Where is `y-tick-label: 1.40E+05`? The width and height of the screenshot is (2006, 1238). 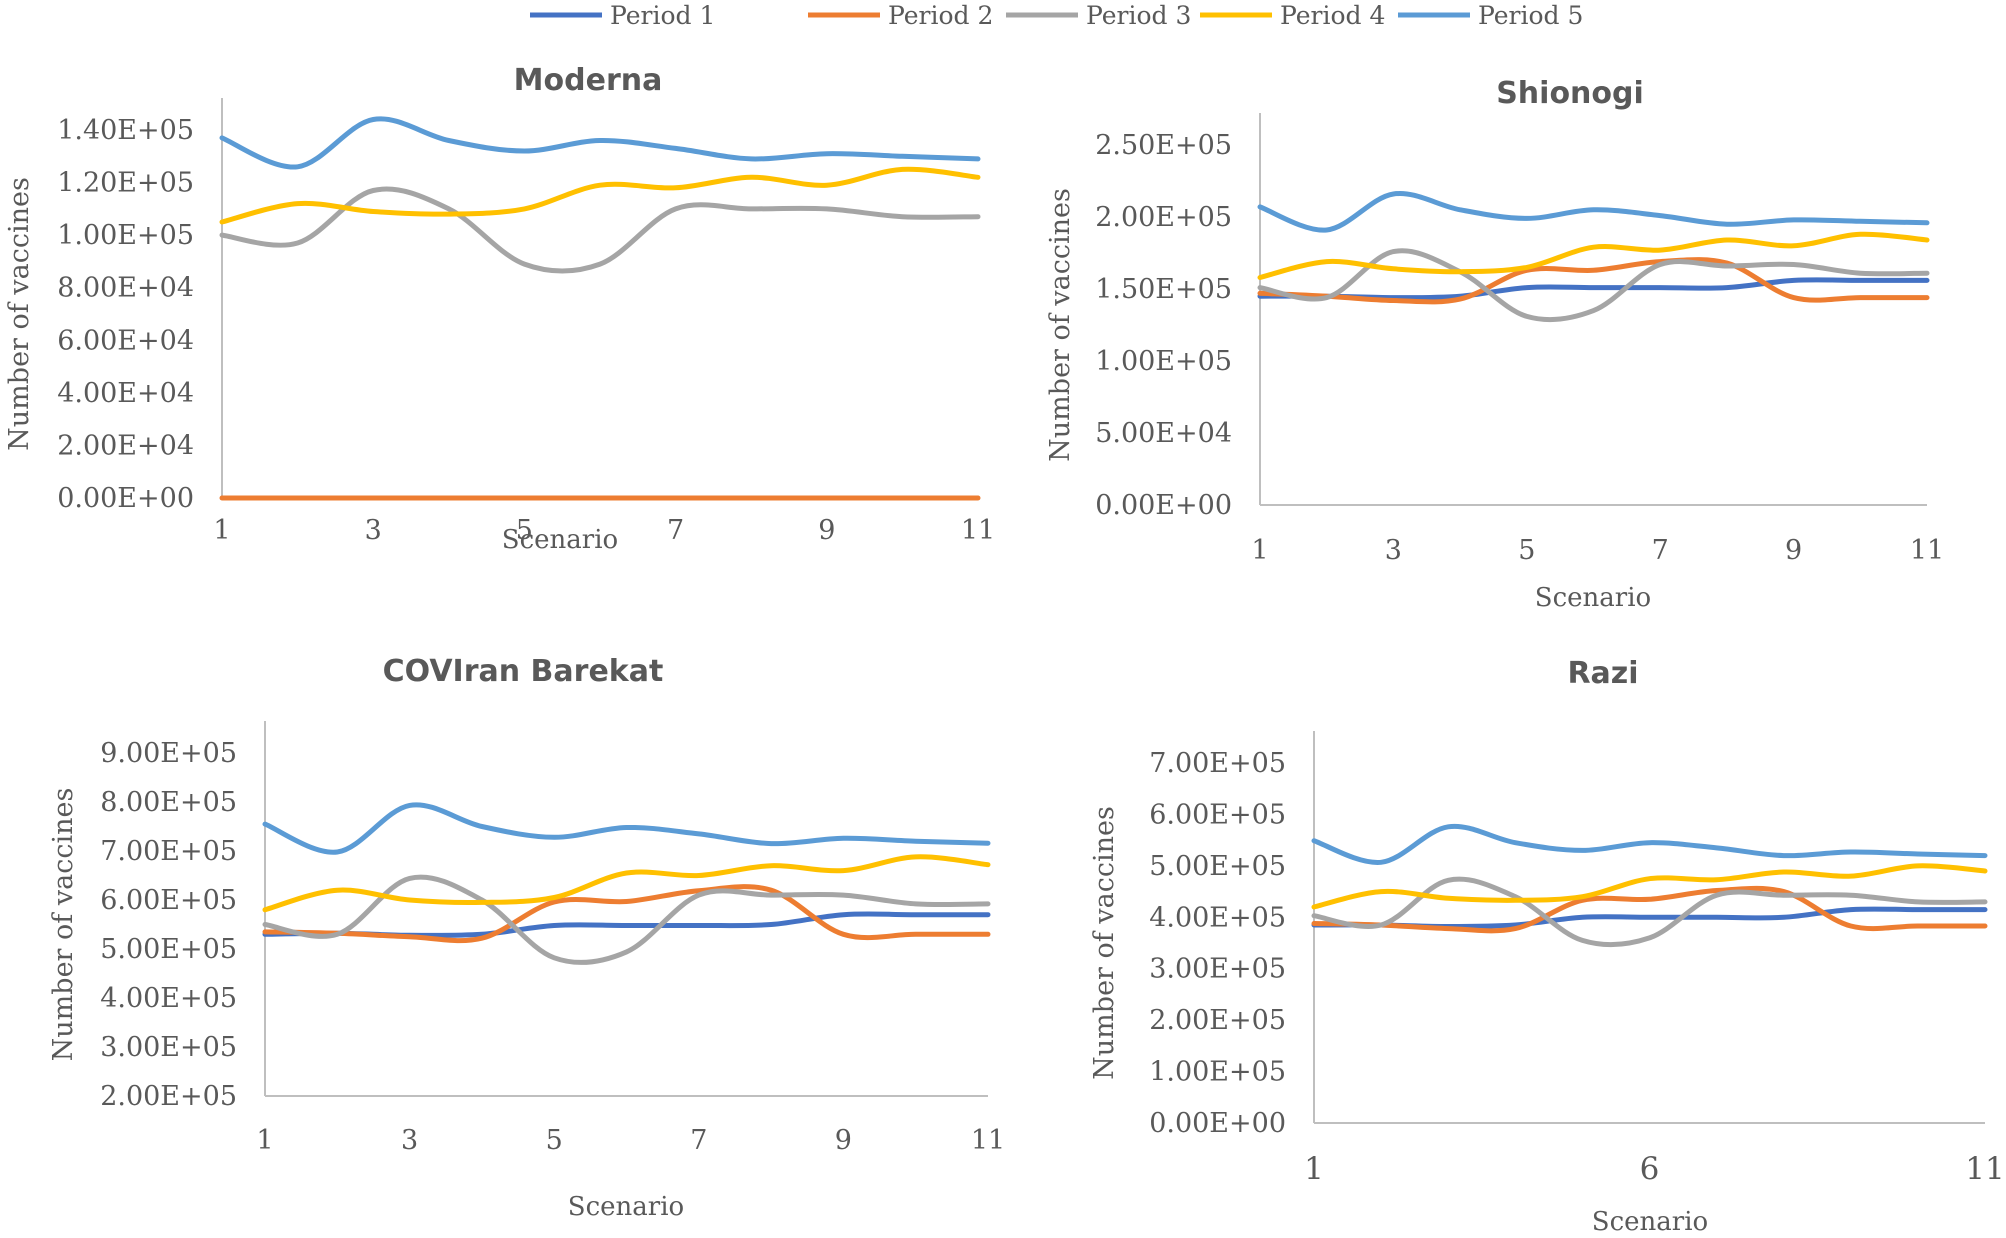 y-tick-label: 1.40E+05 is located at coordinates (125, 130).